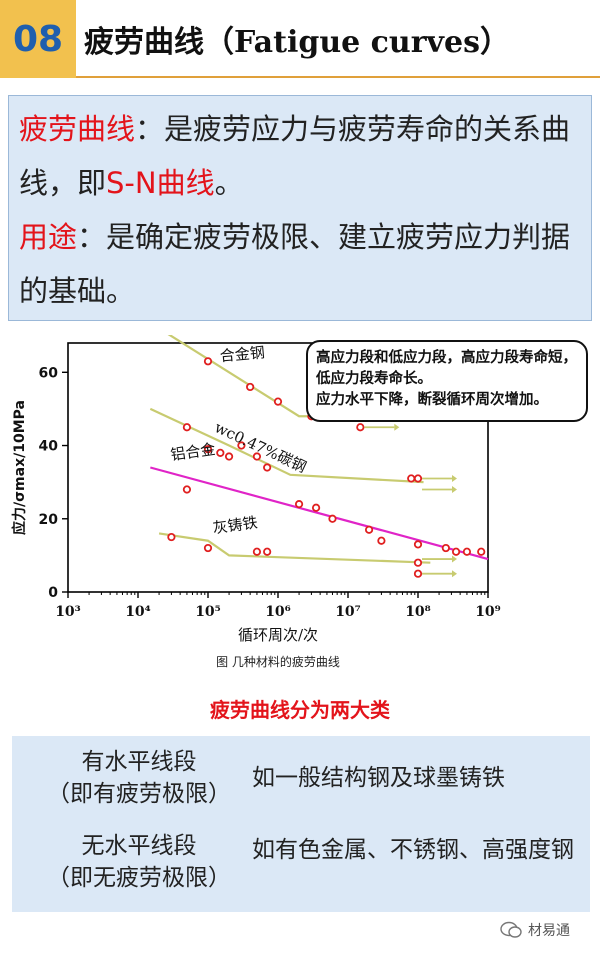  What do you see at coordinates (338, 77) in the screenshot?
I see `header-rule` at bounding box center [338, 77].